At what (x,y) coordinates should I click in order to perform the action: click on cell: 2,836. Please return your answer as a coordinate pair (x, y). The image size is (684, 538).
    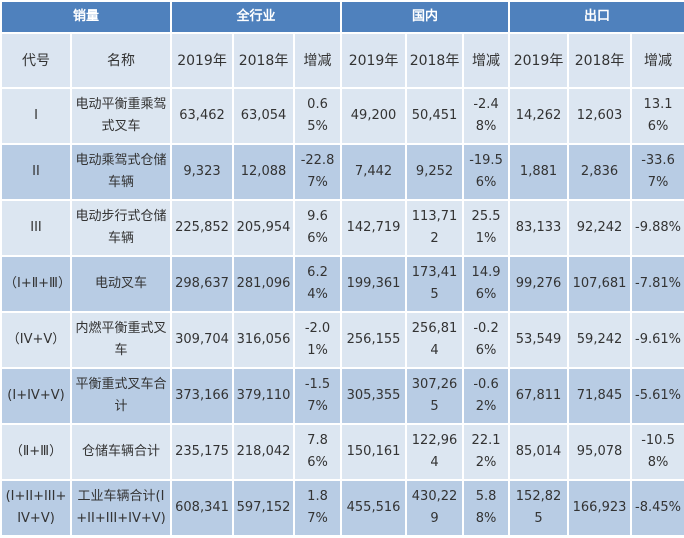
    Looking at the image, I should click on (600, 172).